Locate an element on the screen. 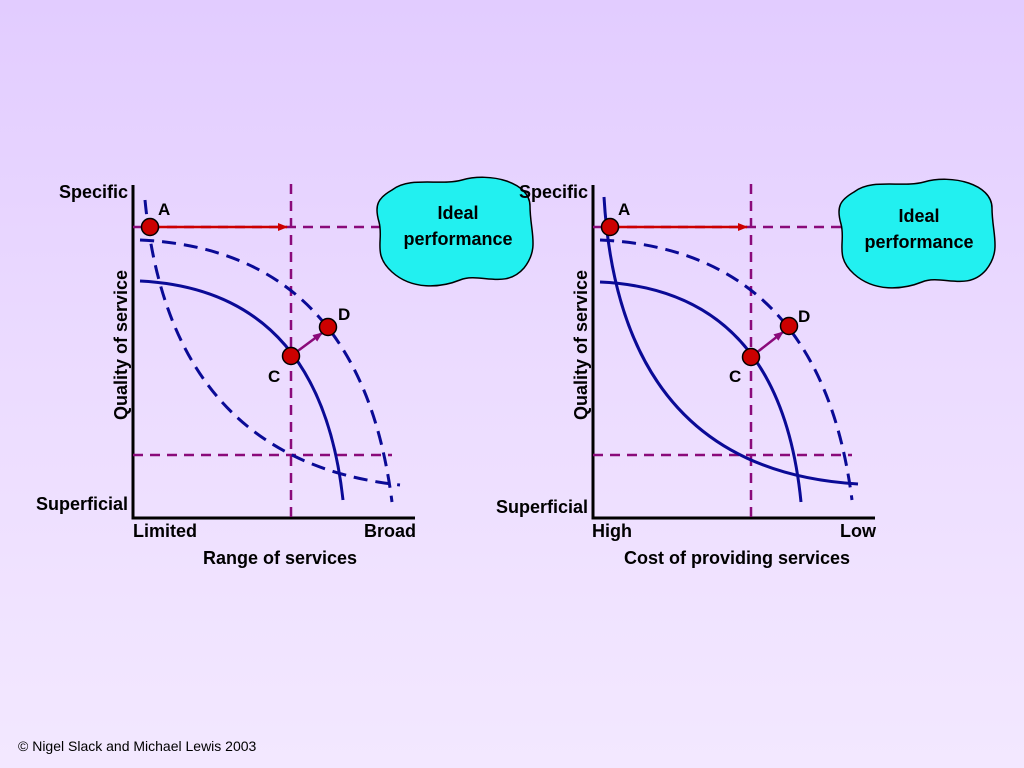 The height and width of the screenshot is (768, 1024). left-point-d-label: D is located at coordinates (344, 314).